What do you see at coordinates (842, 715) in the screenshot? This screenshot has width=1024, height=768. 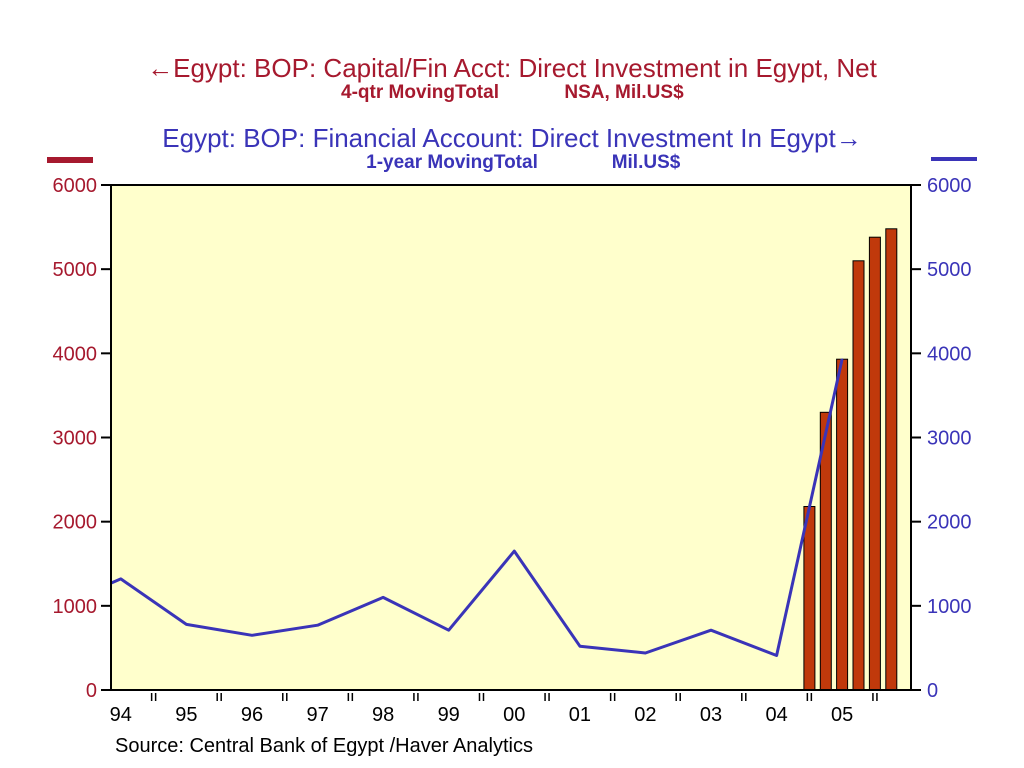 I see `x-tick-label-11: 05` at bounding box center [842, 715].